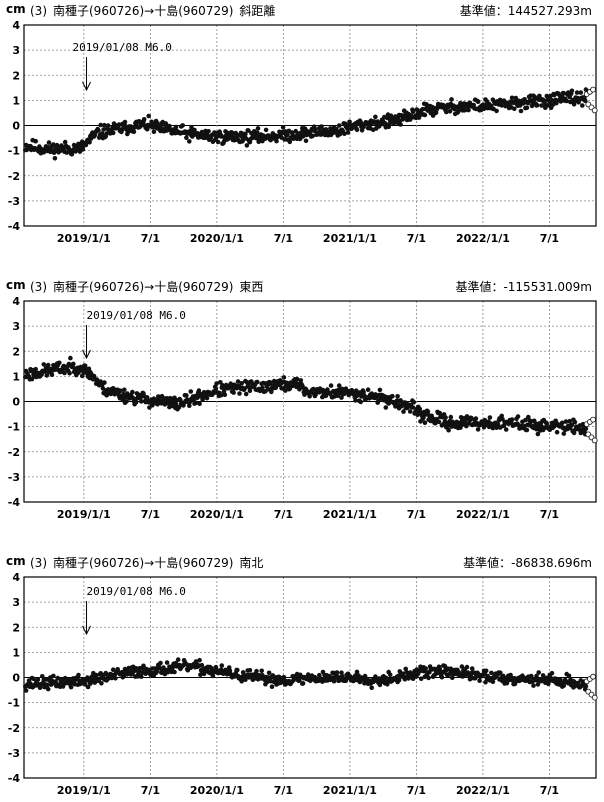 This screenshot has width=604, height=802. Describe the element at coordinates (38, 563) in the screenshot. I see `chart-index: (3)` at that location.